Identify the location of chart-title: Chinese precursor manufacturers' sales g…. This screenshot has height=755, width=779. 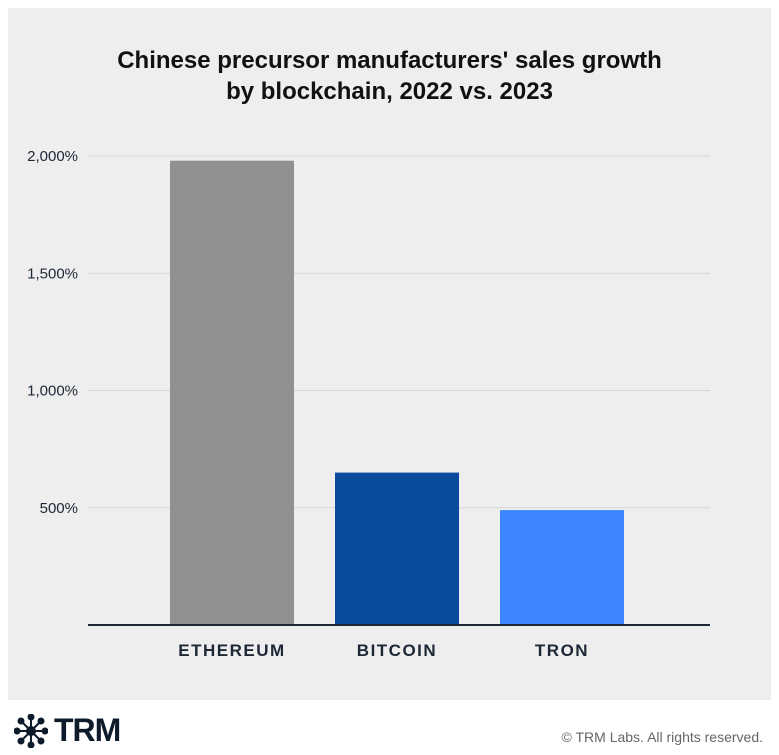
(389, 76).